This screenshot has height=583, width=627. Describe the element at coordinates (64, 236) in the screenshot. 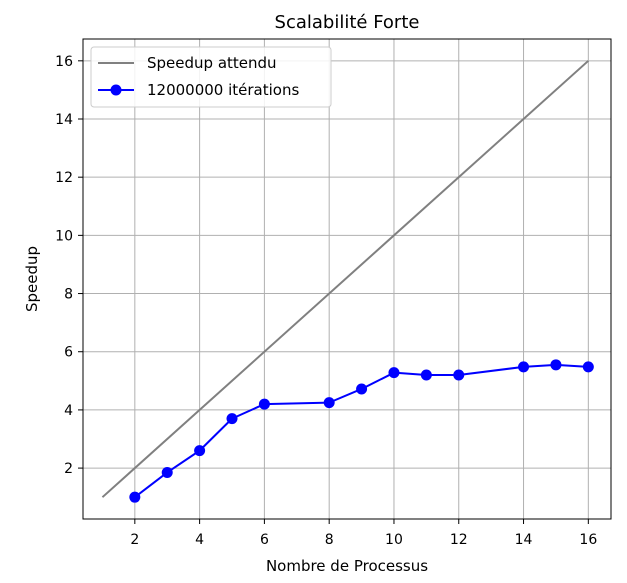

I see `y-tick-label: 10` at that location.